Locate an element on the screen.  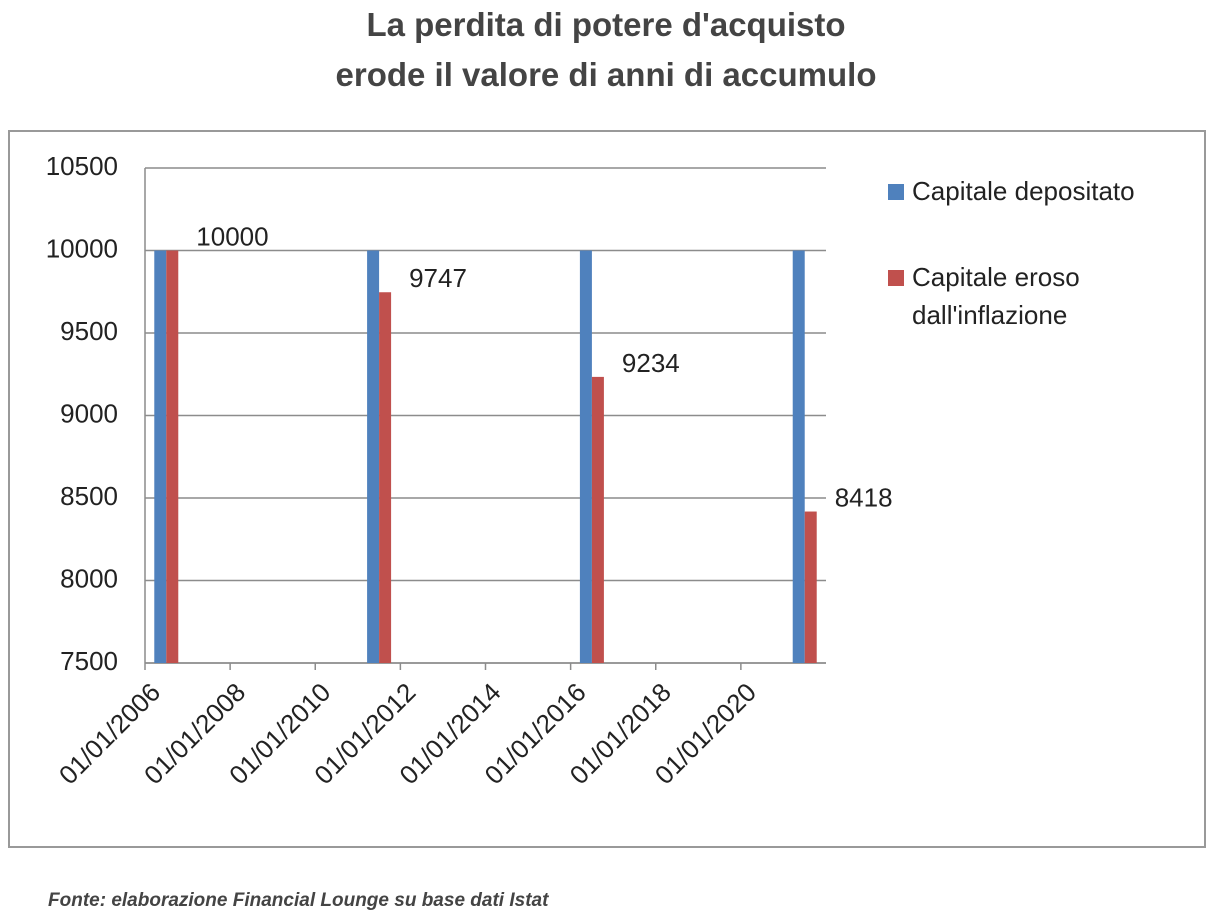
y-tick-label: 8000 is located at coordinates (89, 578).